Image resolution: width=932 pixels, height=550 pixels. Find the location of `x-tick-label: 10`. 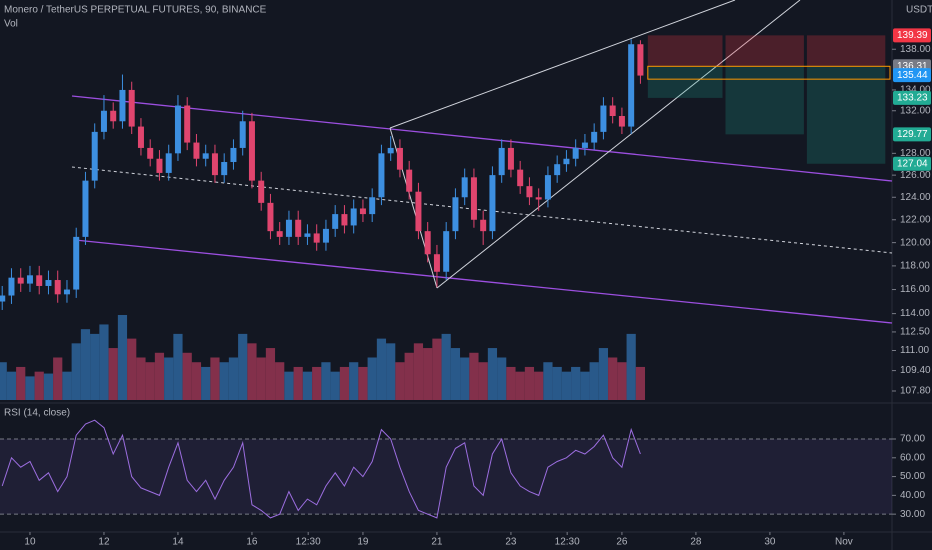

x-tick-label: 10 is located at coordinates (30, 542).